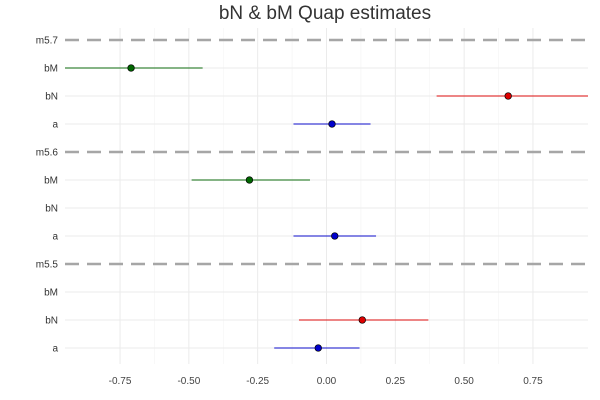 The image size is (600, 400). I want to click on x-tick-label: 0.75, so click(533, 381).